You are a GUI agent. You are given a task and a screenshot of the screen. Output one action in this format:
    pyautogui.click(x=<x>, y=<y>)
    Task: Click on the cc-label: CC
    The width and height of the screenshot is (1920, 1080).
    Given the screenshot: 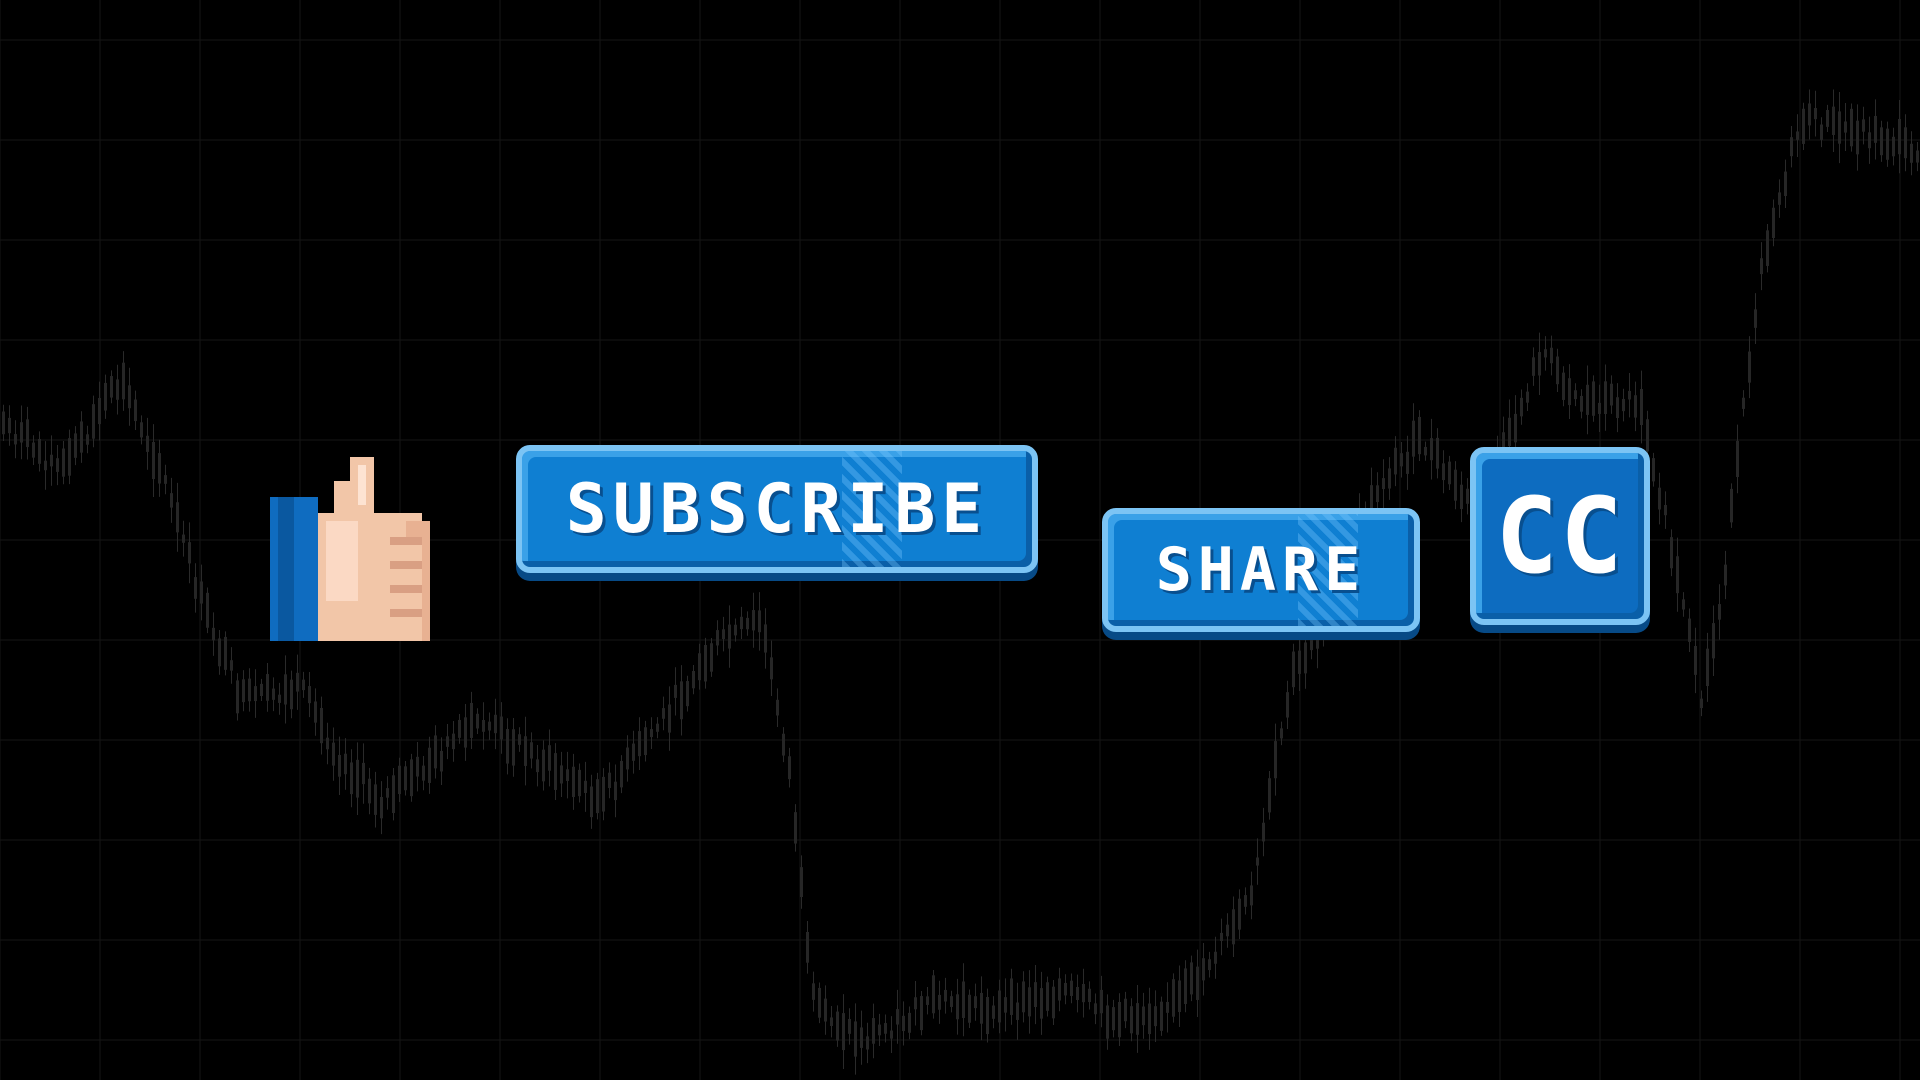 What is the action you would take?
    pyautogui.click(x=1560, y=536)
    